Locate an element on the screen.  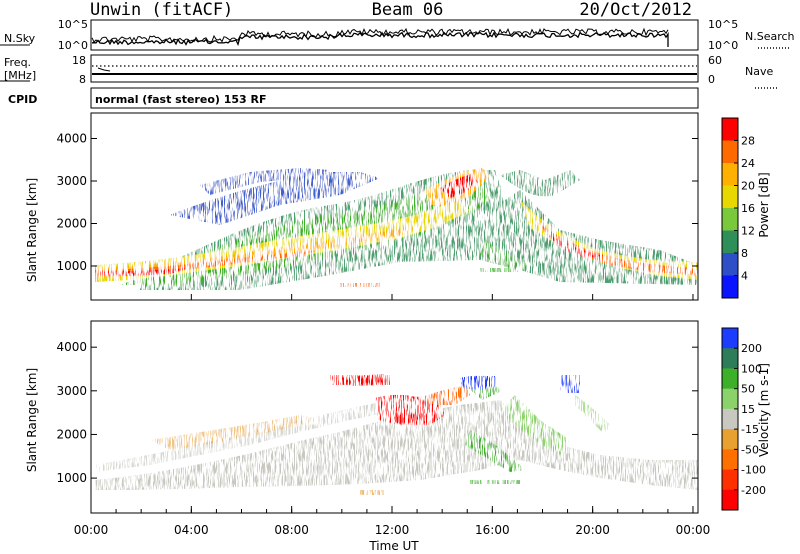
colorbar-tick-label: 50 is located at coordinates (748, 389).